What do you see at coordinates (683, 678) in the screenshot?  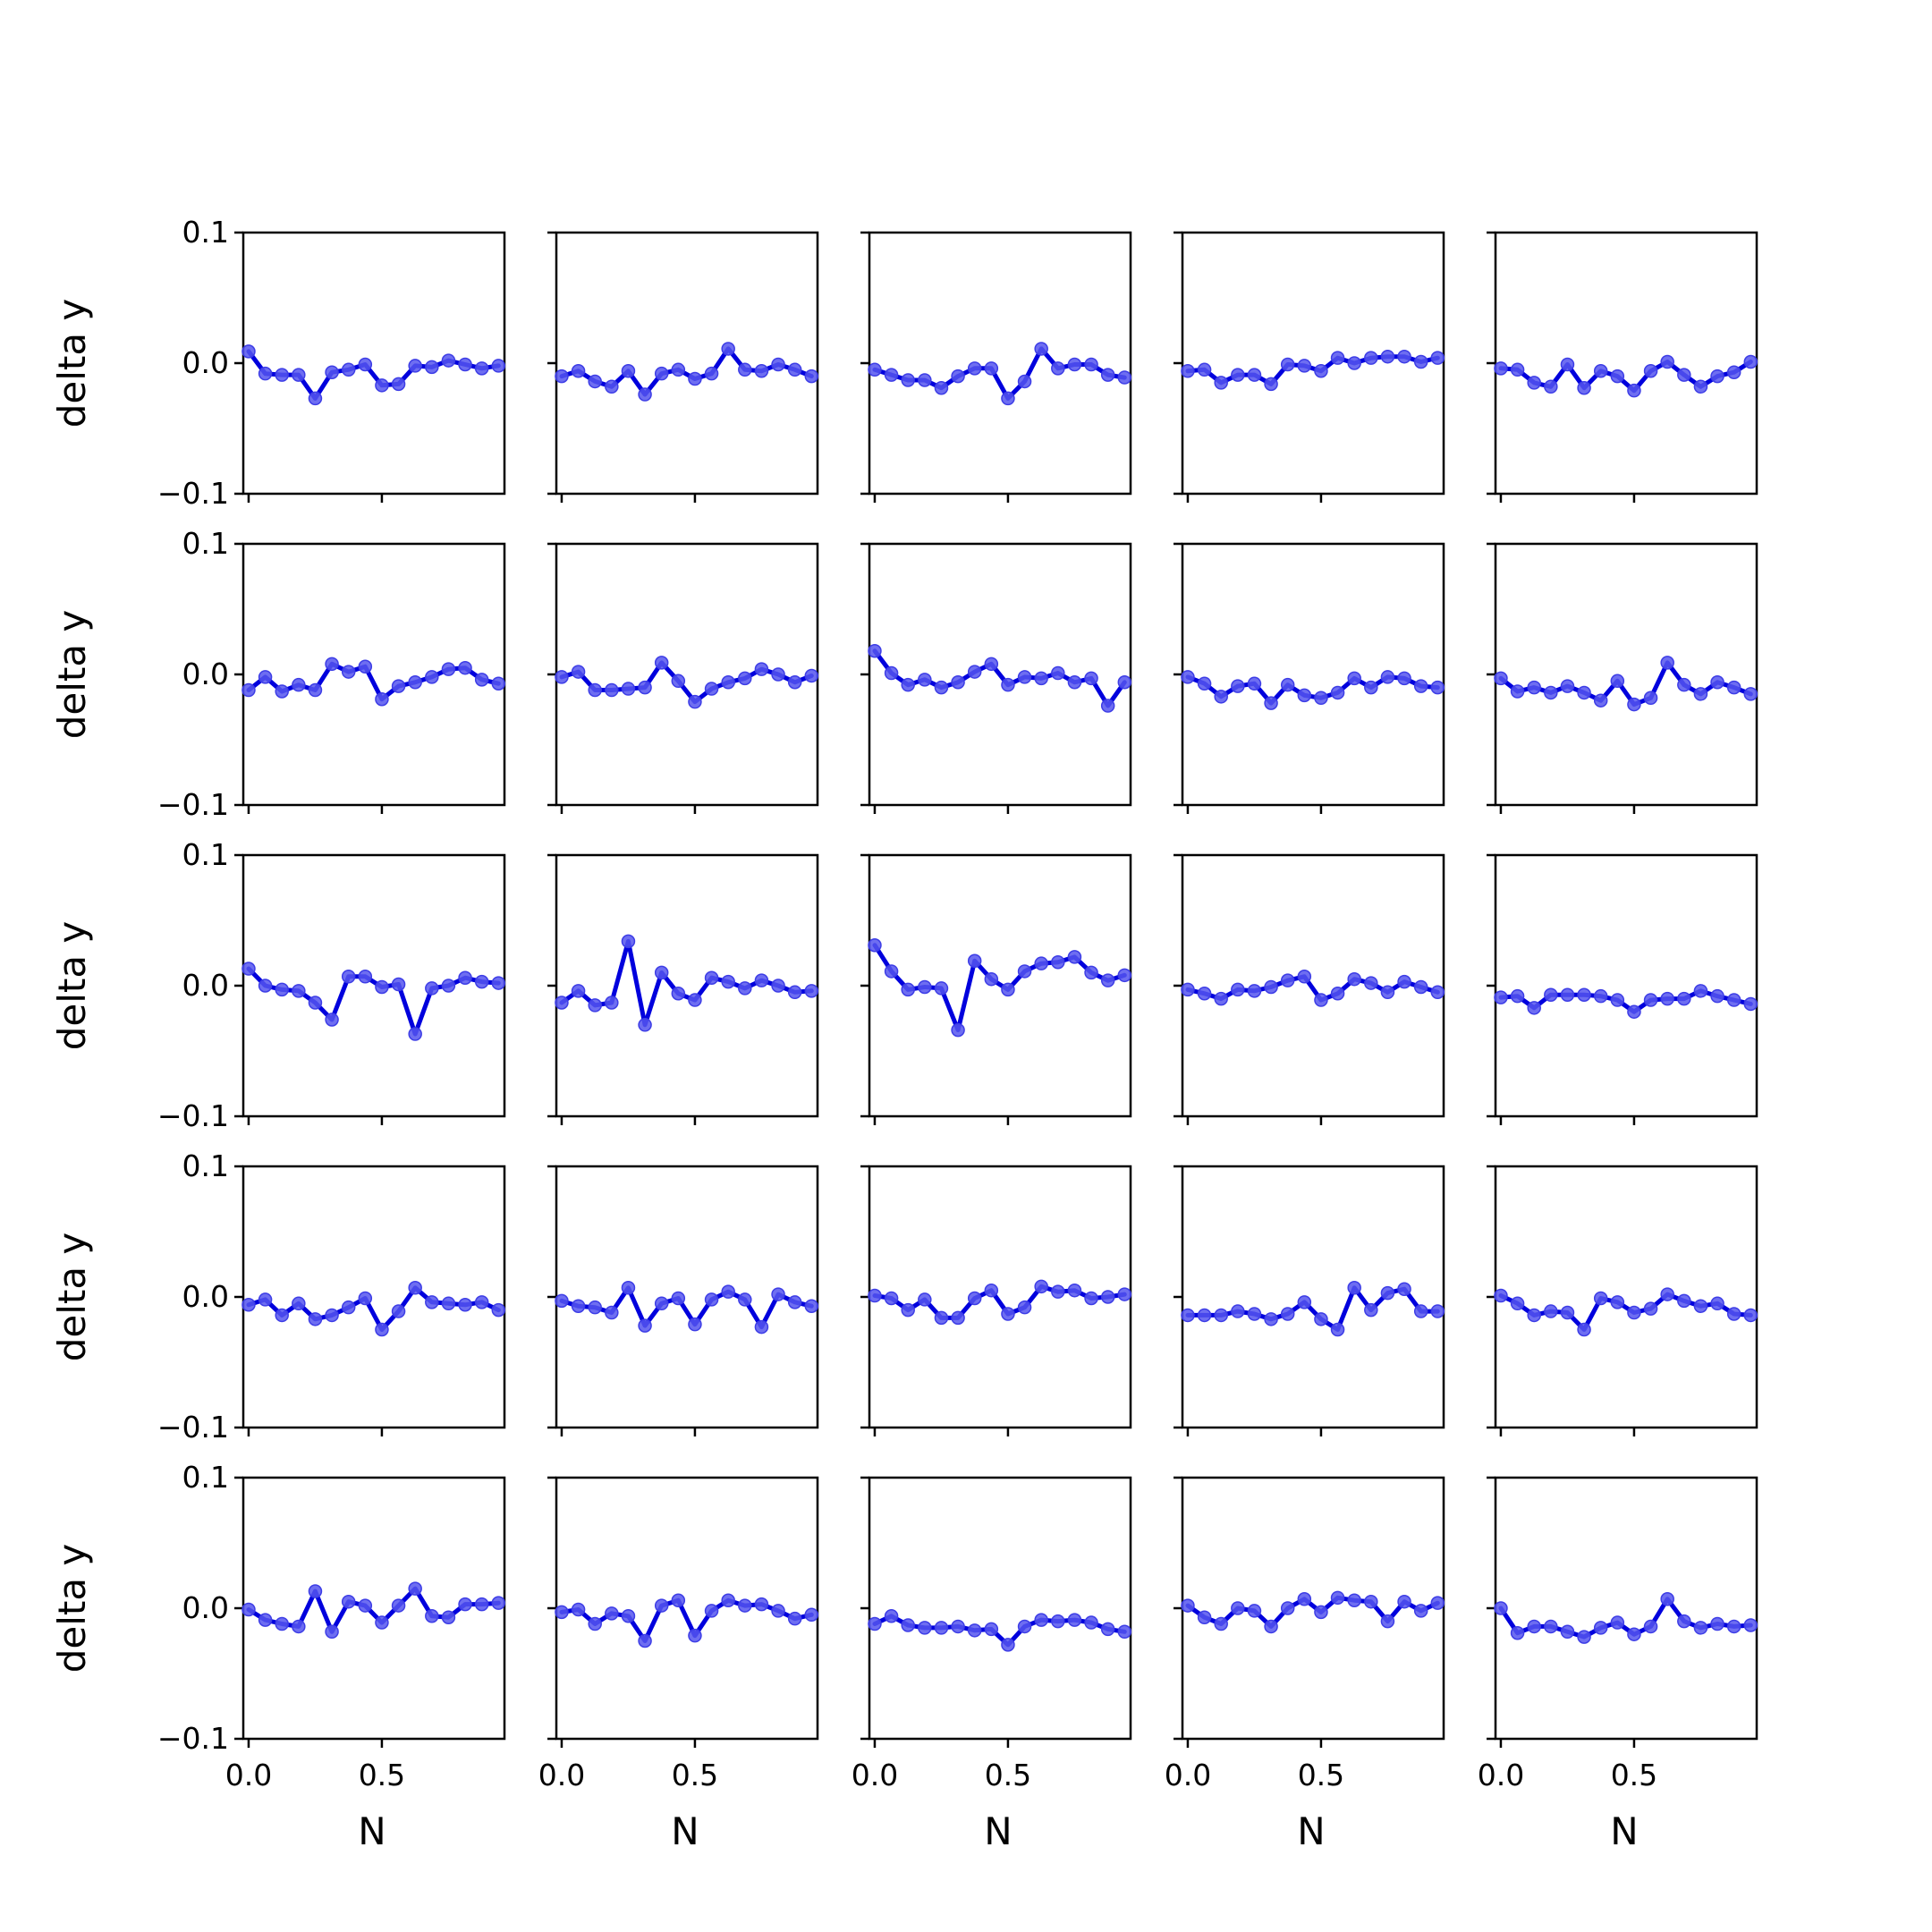 I see `subplot-r2-c2` at bounding box center [683, 678].